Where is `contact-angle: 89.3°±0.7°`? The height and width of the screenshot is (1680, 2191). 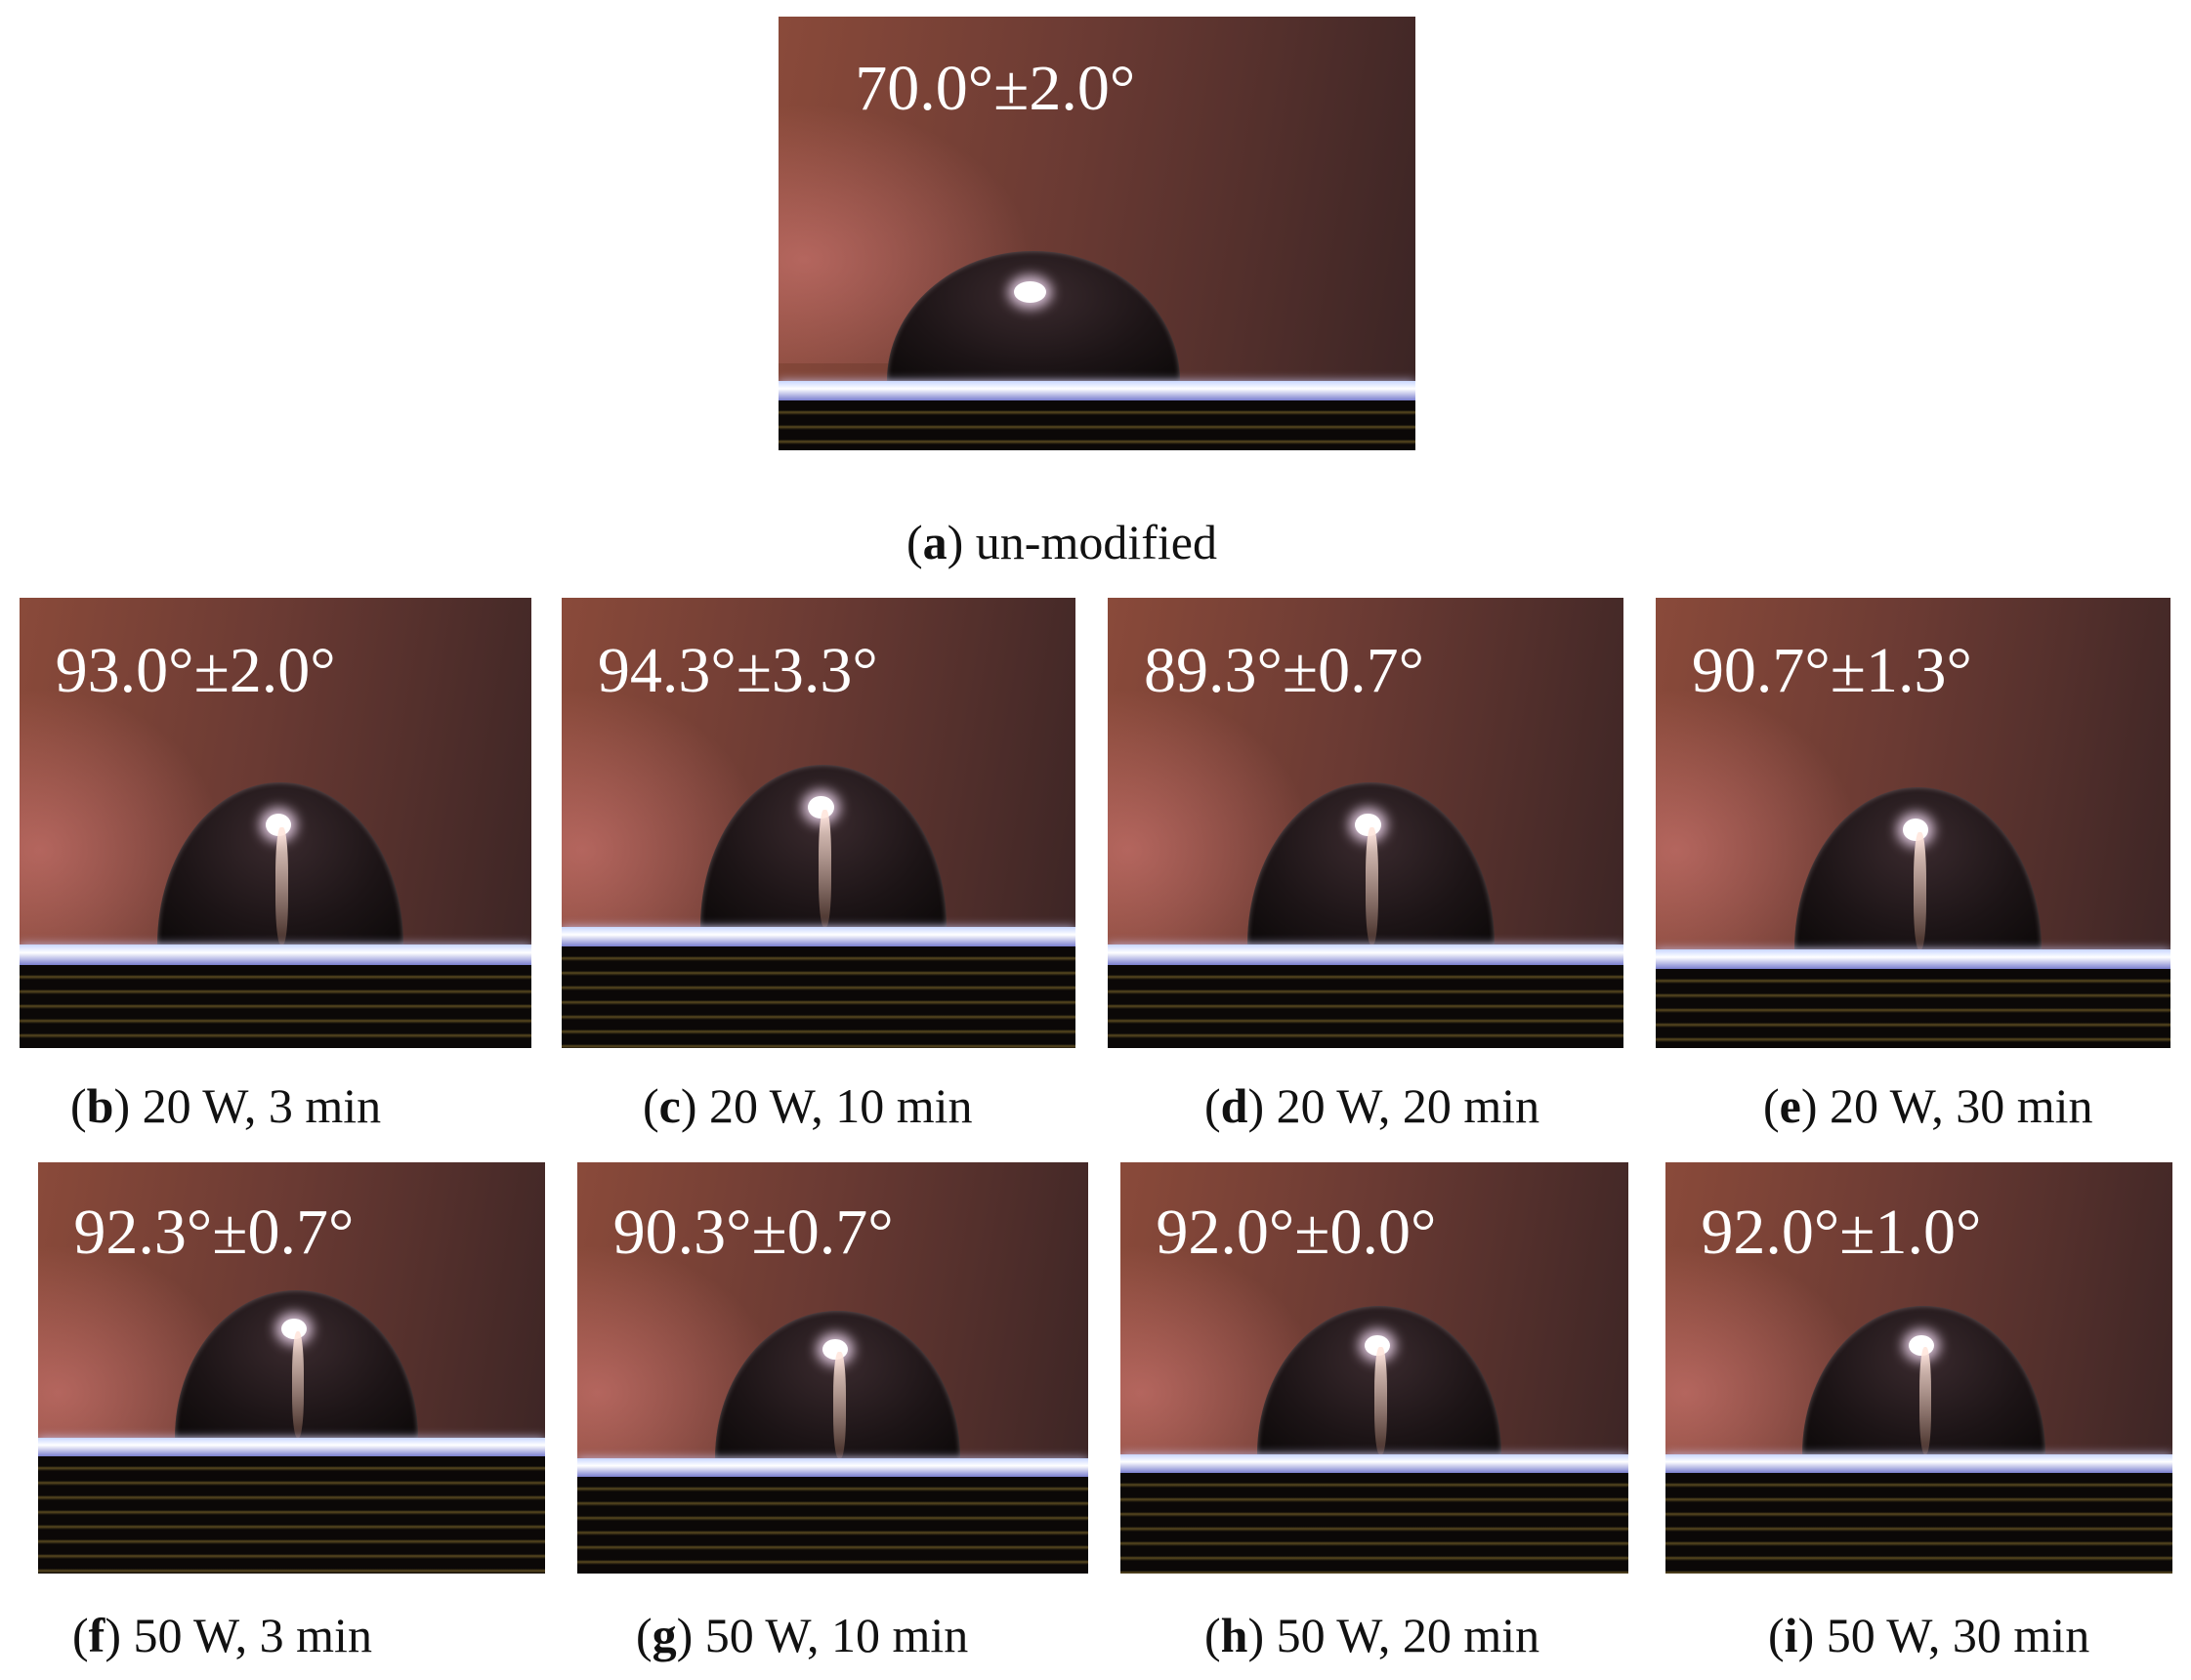
contact-angle: 89.3°±0.7° is located at coordinates (1283, 670).